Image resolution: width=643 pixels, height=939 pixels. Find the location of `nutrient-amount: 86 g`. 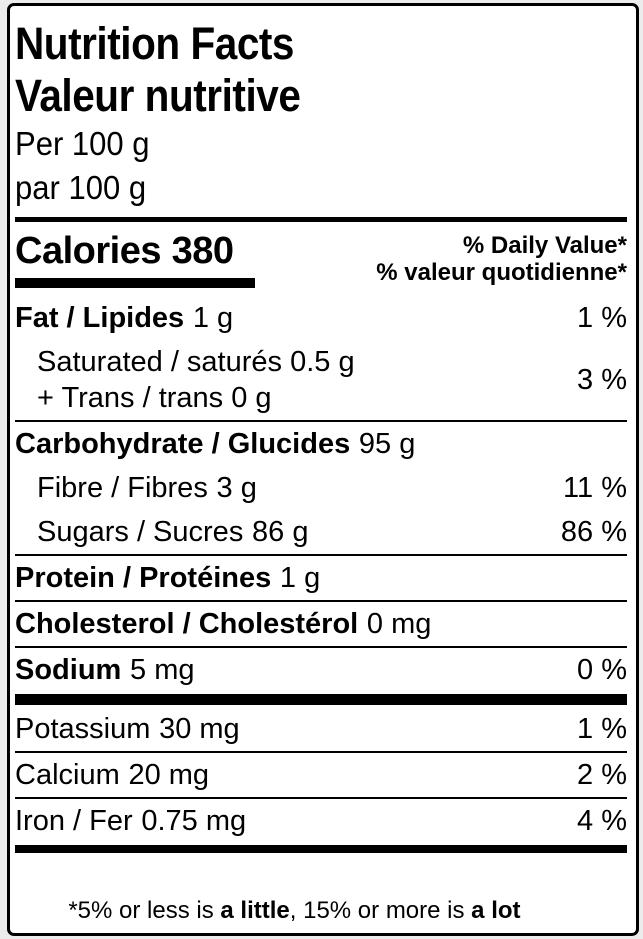

nutrient-amount: 86 g is located at coordinates (280, 532).